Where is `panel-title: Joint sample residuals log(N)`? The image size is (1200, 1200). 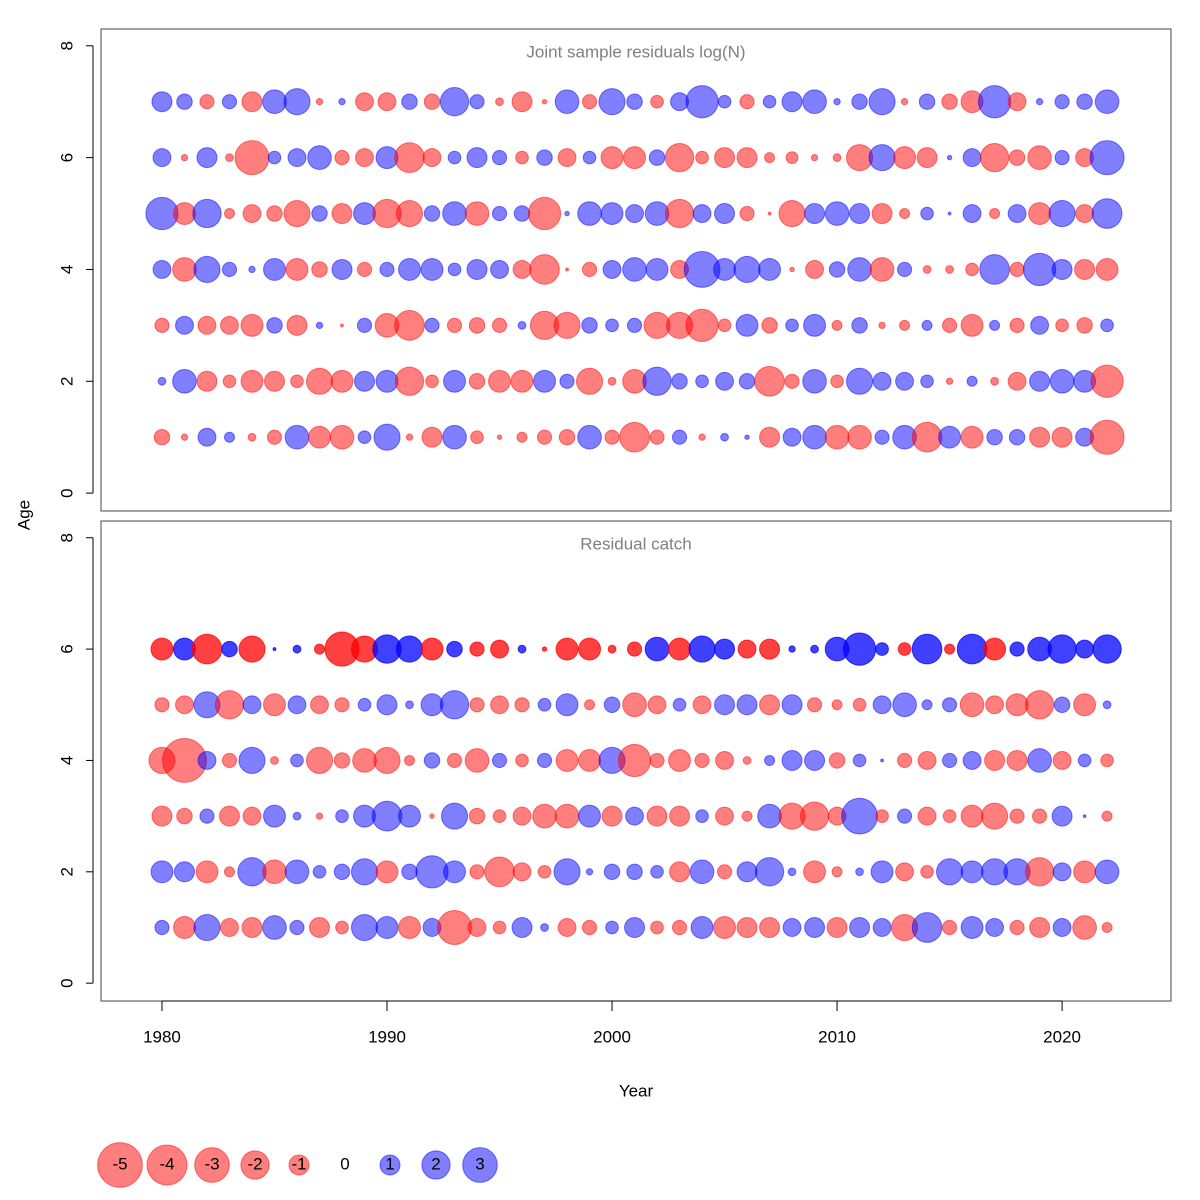 panel-title: Joint sample residuals log(N) is located at coordinates (635, 51).